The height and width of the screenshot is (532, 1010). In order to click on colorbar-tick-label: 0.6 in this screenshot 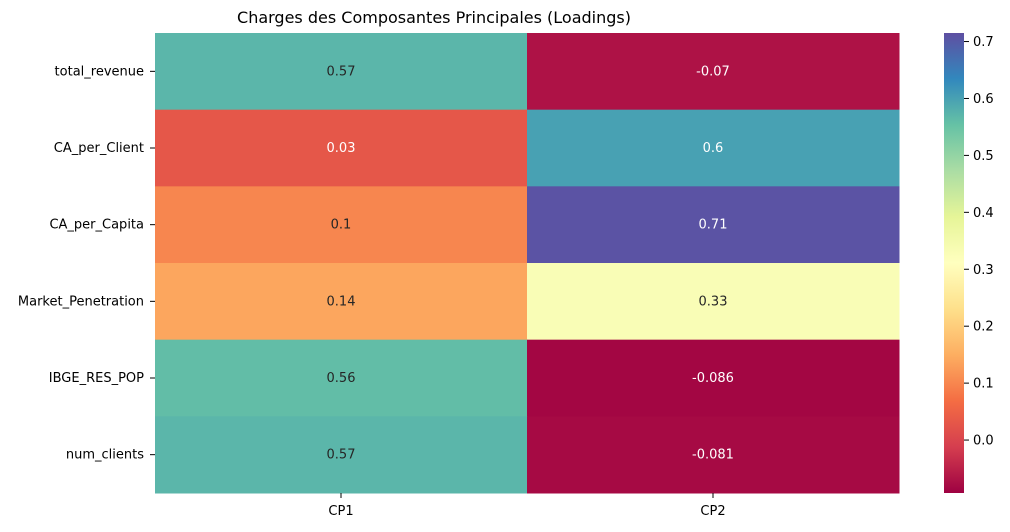, I will do `click(983, 99)`.